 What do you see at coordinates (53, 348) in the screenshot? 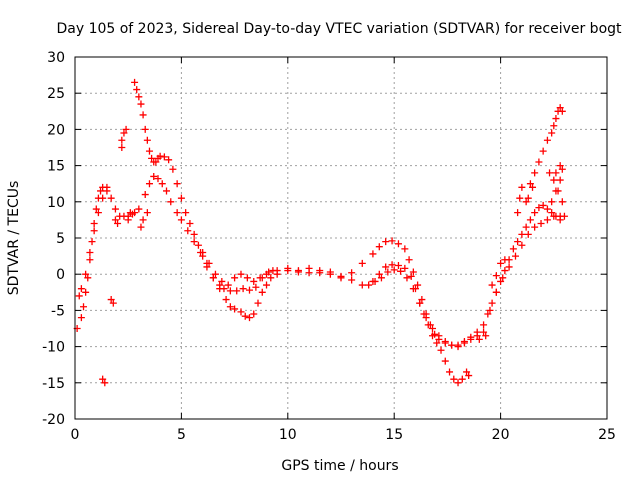
I see `y-tick-label: -10` at bounding box center [53, 348].